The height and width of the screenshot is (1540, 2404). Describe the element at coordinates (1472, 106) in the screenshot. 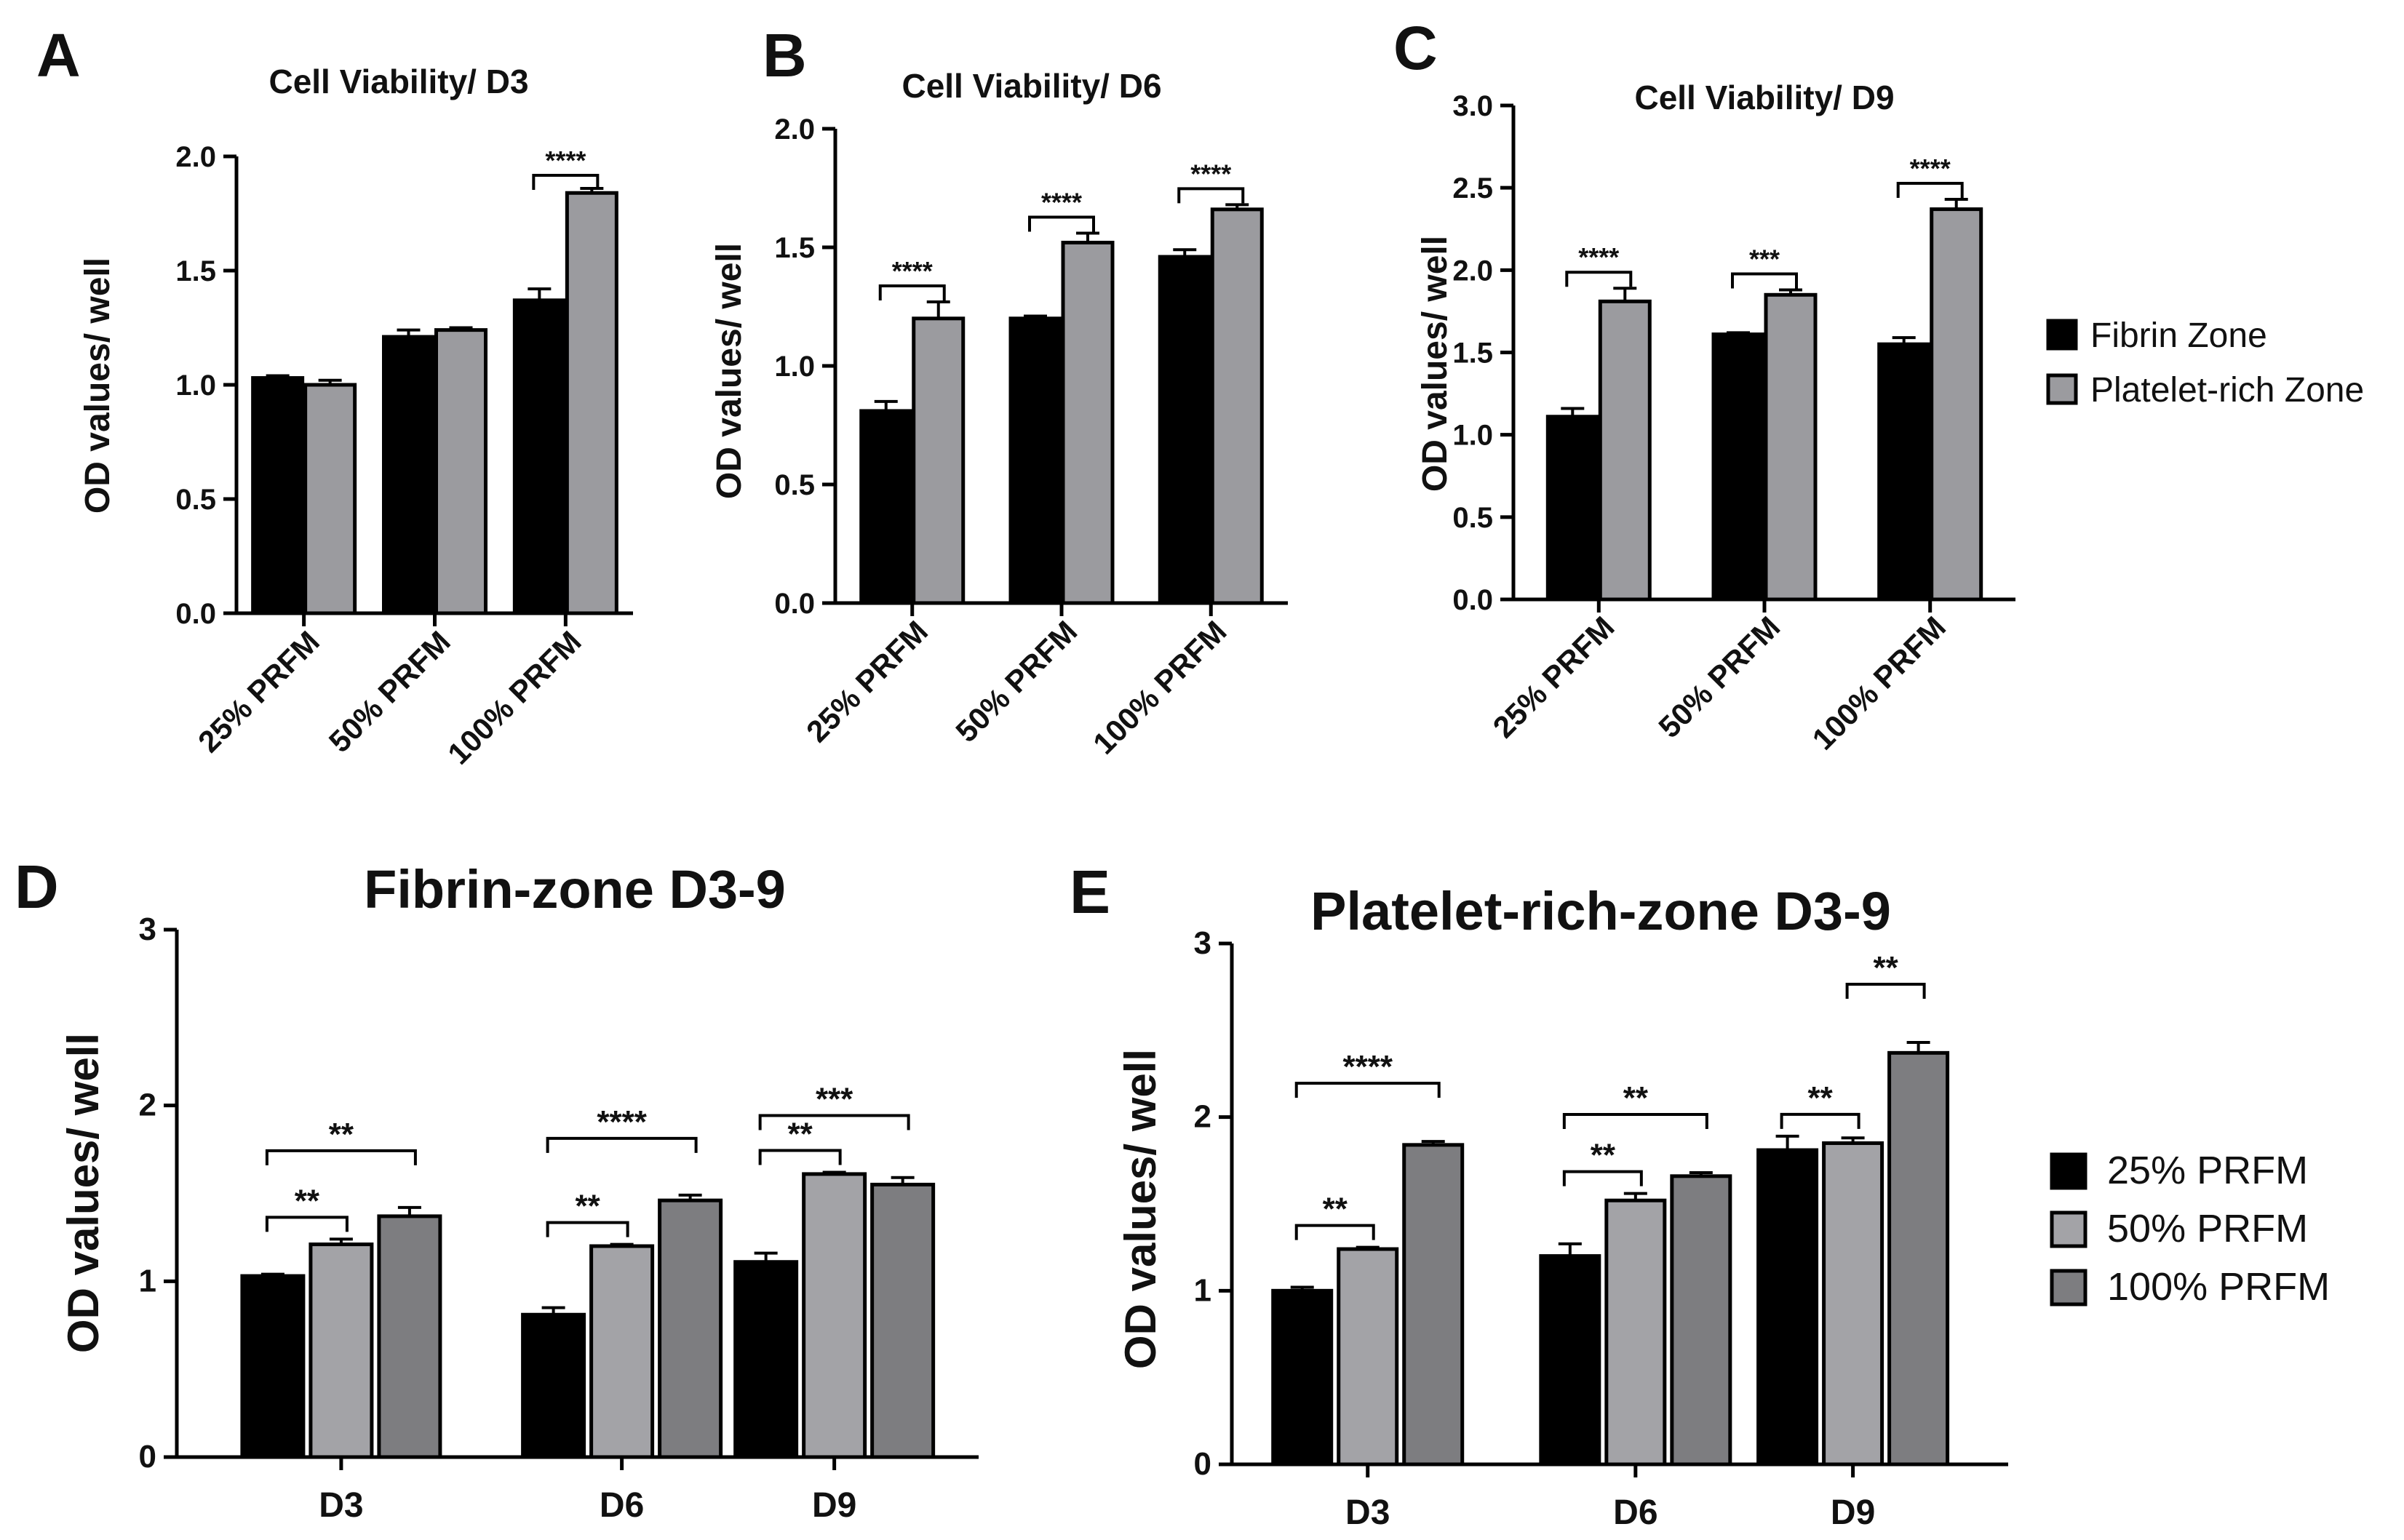

I see `y-tick-label: 3.0` at that location.